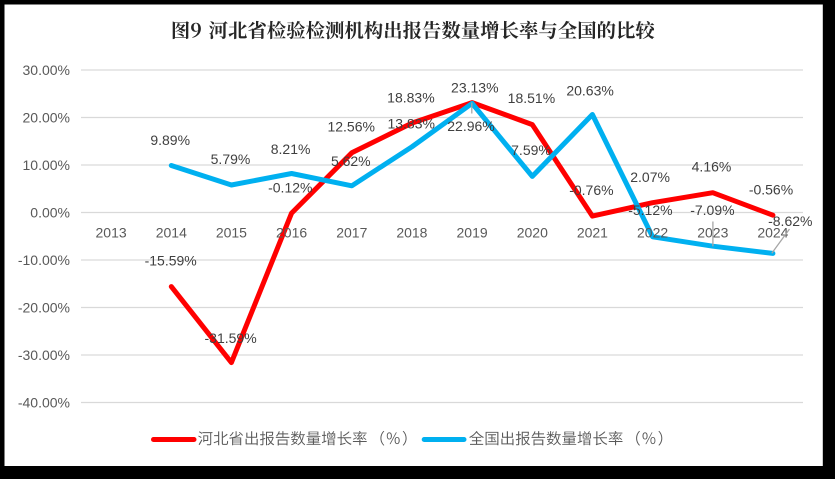  I want to click on svg-text: 12.56%, so click(350, 127).